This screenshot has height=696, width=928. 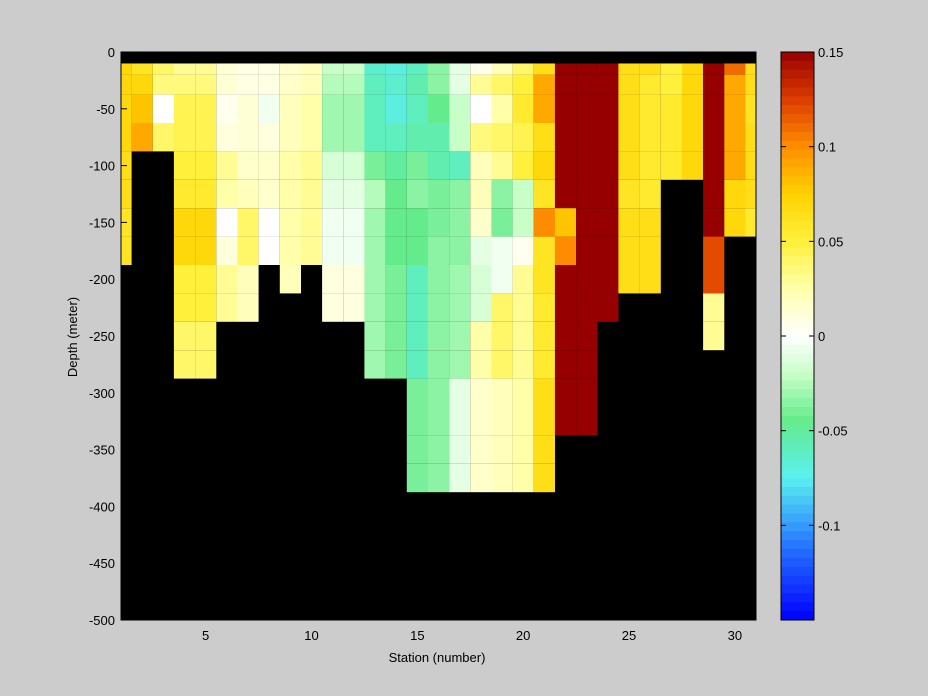 I want to click on colorbar-tick-label: 0.15, so click(x=830, y=52).